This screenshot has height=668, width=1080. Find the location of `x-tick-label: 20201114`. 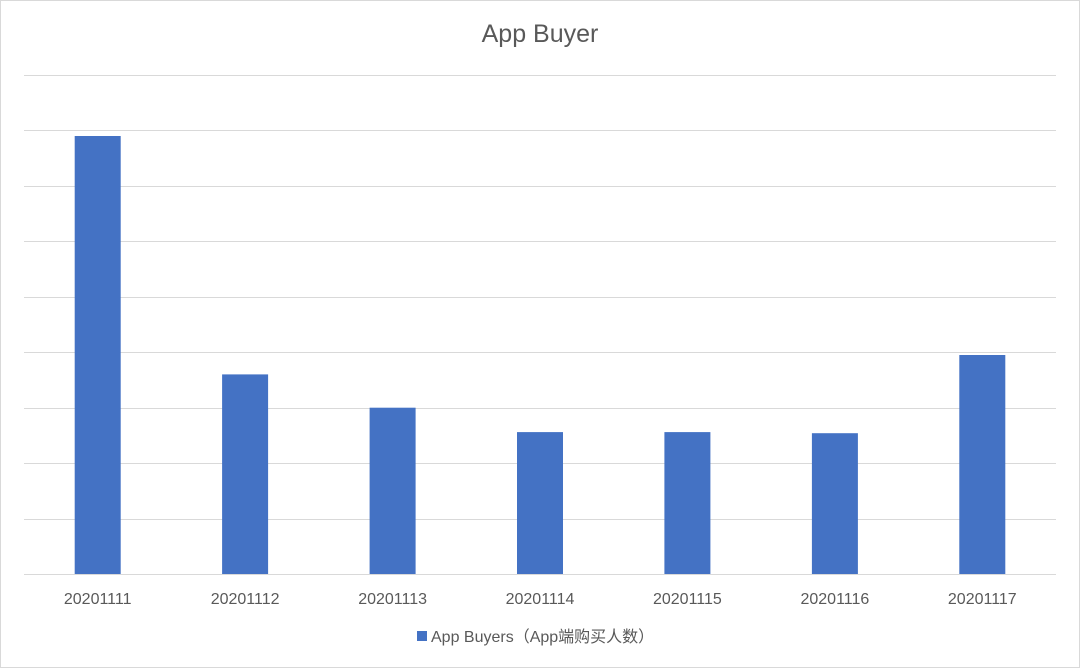

x-tick-label: 20201114 is located at coordinates (540, 599).